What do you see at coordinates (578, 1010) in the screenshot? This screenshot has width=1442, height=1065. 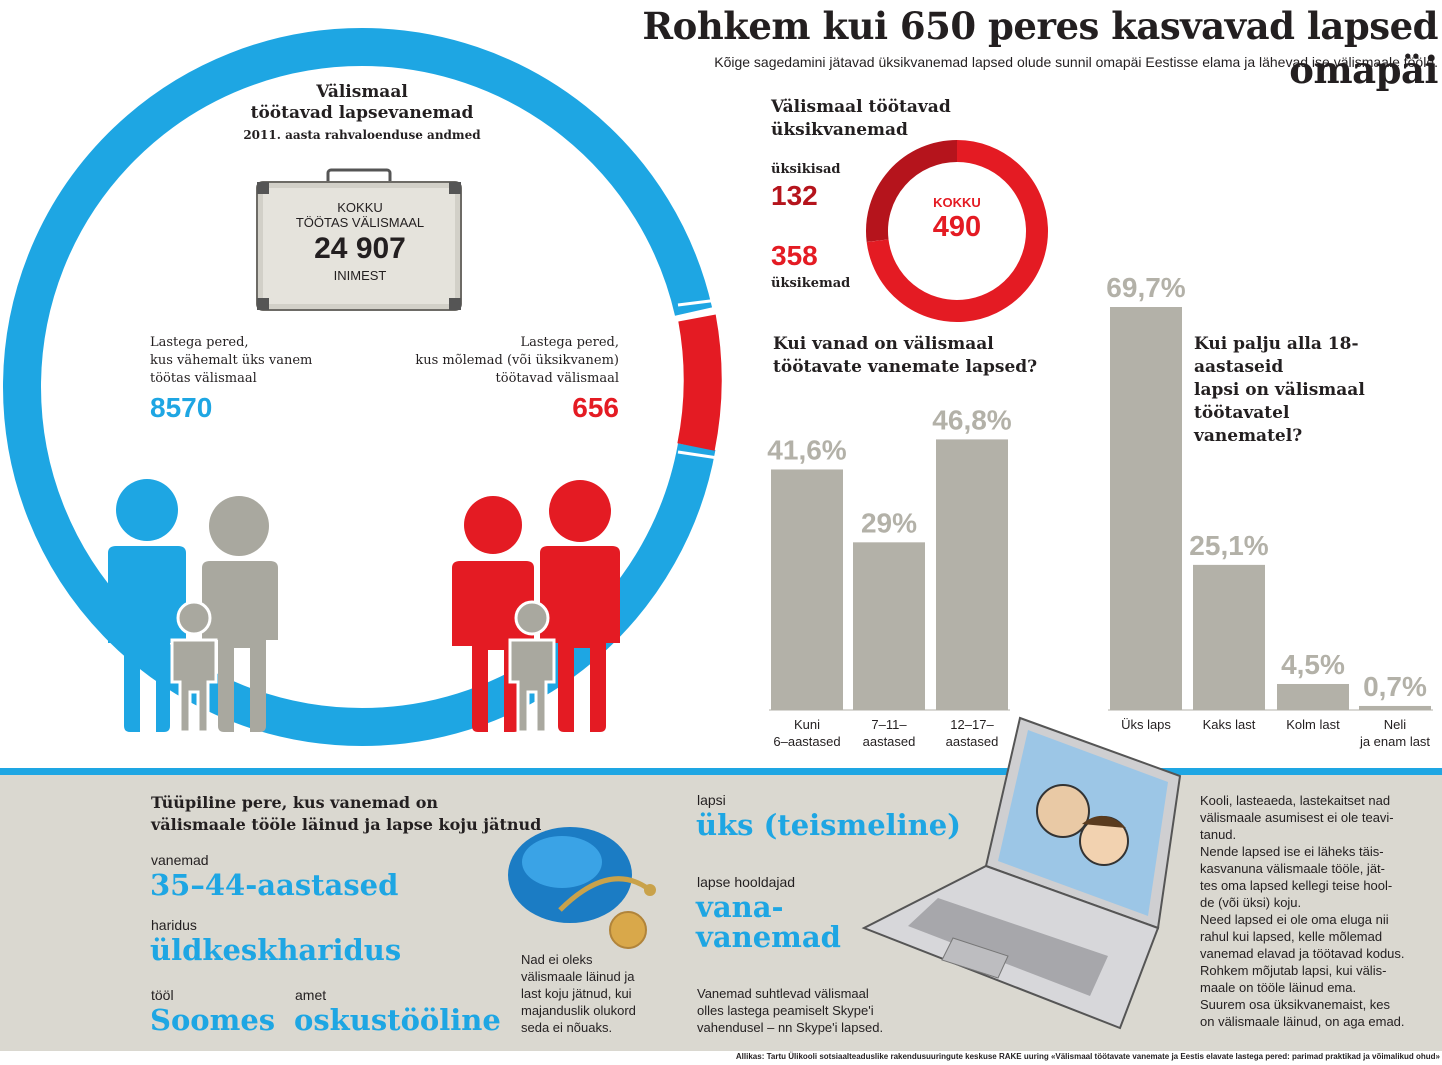 I see `purse-text-line: majanduslik olukord` at bounding box center [578, 1010].